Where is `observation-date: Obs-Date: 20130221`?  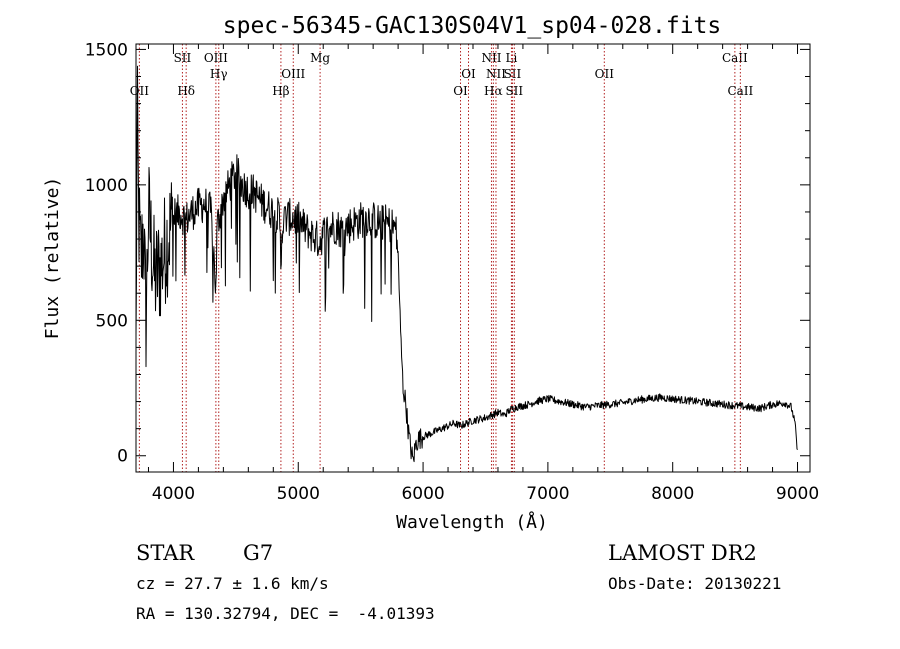 observation-date: Obs-Date: 20130221 is located at coordinates (695, 583).